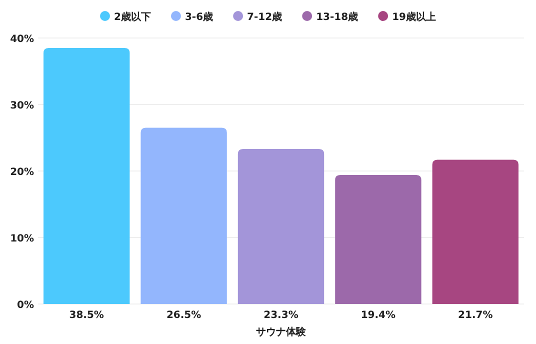 The height and width of the screenshot is (344, 536). Describe the element at coordinates (25, 305) in the screenshot. I see `y-tick-label: 0%` at that location.